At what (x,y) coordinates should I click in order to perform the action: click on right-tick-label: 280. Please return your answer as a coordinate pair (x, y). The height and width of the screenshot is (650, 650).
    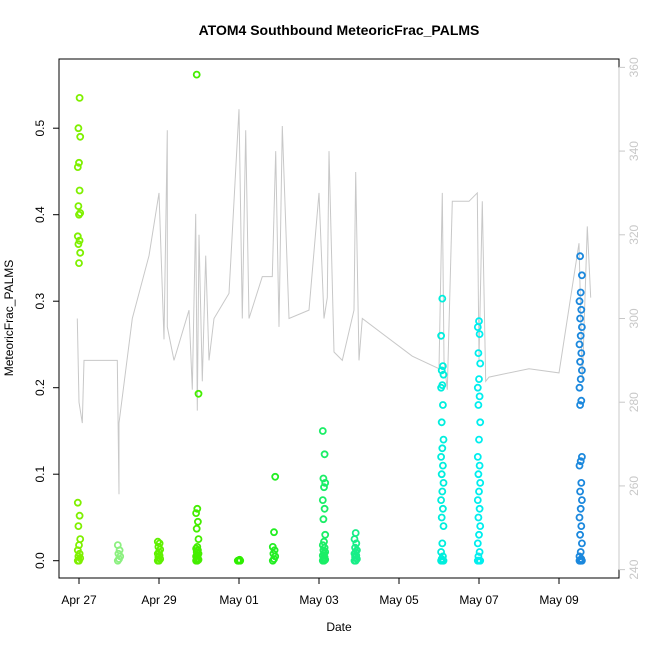
    Looking at the image, I should click on (634, 402).